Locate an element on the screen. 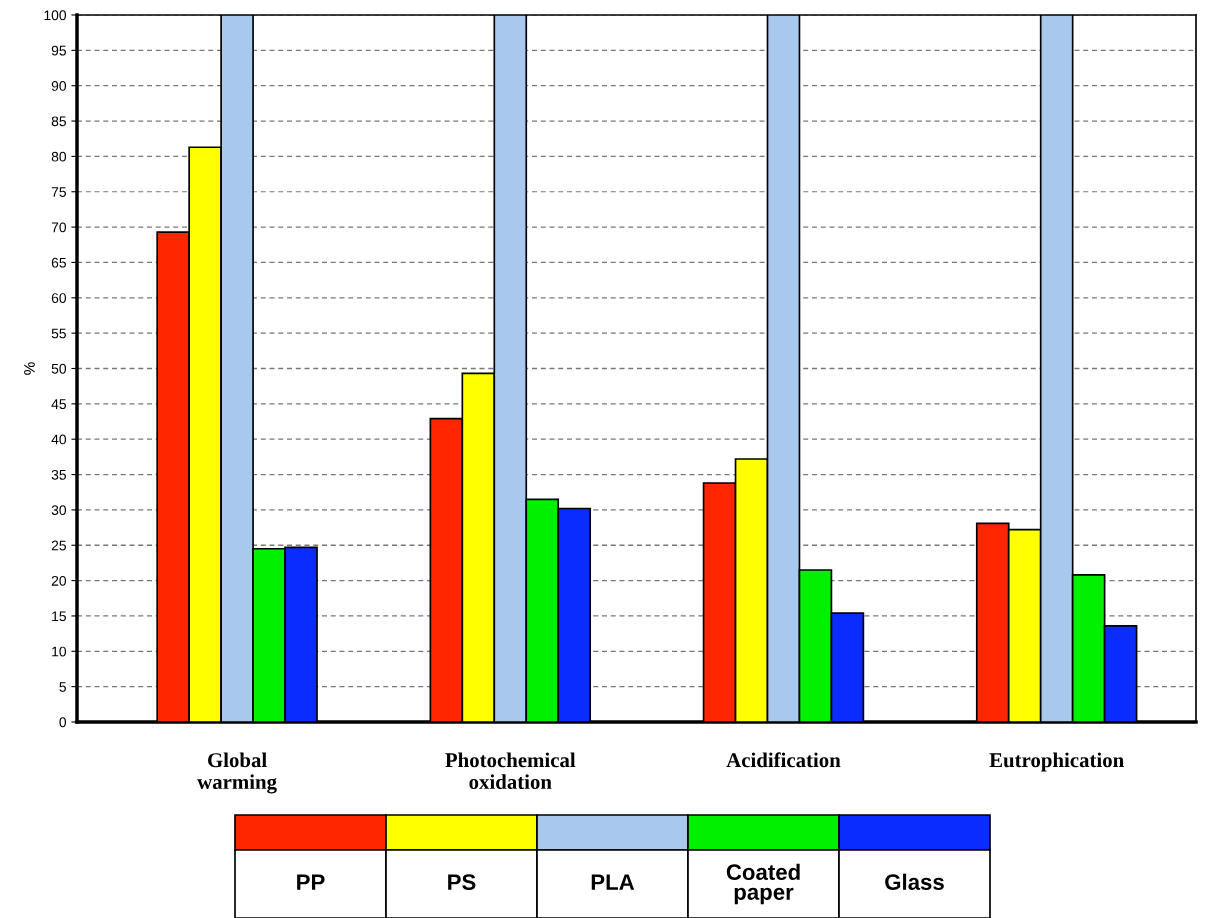 The width and height of the screenshot is (1214, 918). y-tick-label: 55 is located at coordinates (58, 333).